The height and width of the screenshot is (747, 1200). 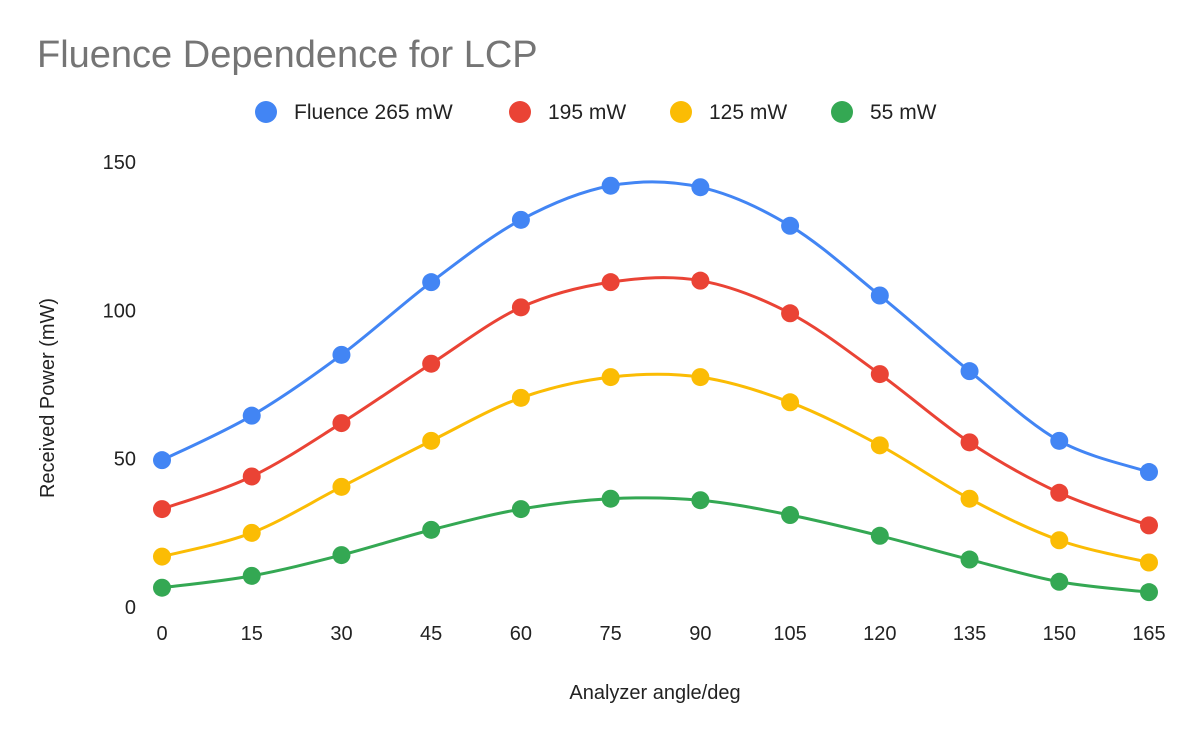 What do you see at coordinates (252, 634) in the screenshot?
I see `x-tick-label: 15` at bounding box center [252, 634].